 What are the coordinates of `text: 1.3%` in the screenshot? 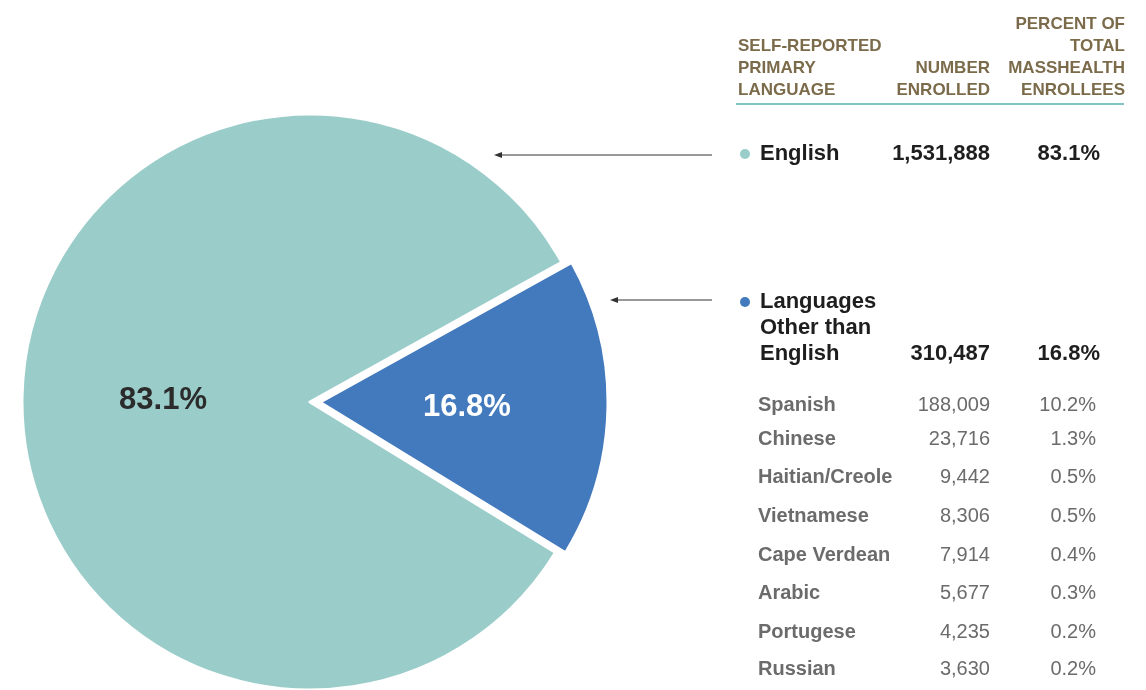 It's located at (1072, 438).